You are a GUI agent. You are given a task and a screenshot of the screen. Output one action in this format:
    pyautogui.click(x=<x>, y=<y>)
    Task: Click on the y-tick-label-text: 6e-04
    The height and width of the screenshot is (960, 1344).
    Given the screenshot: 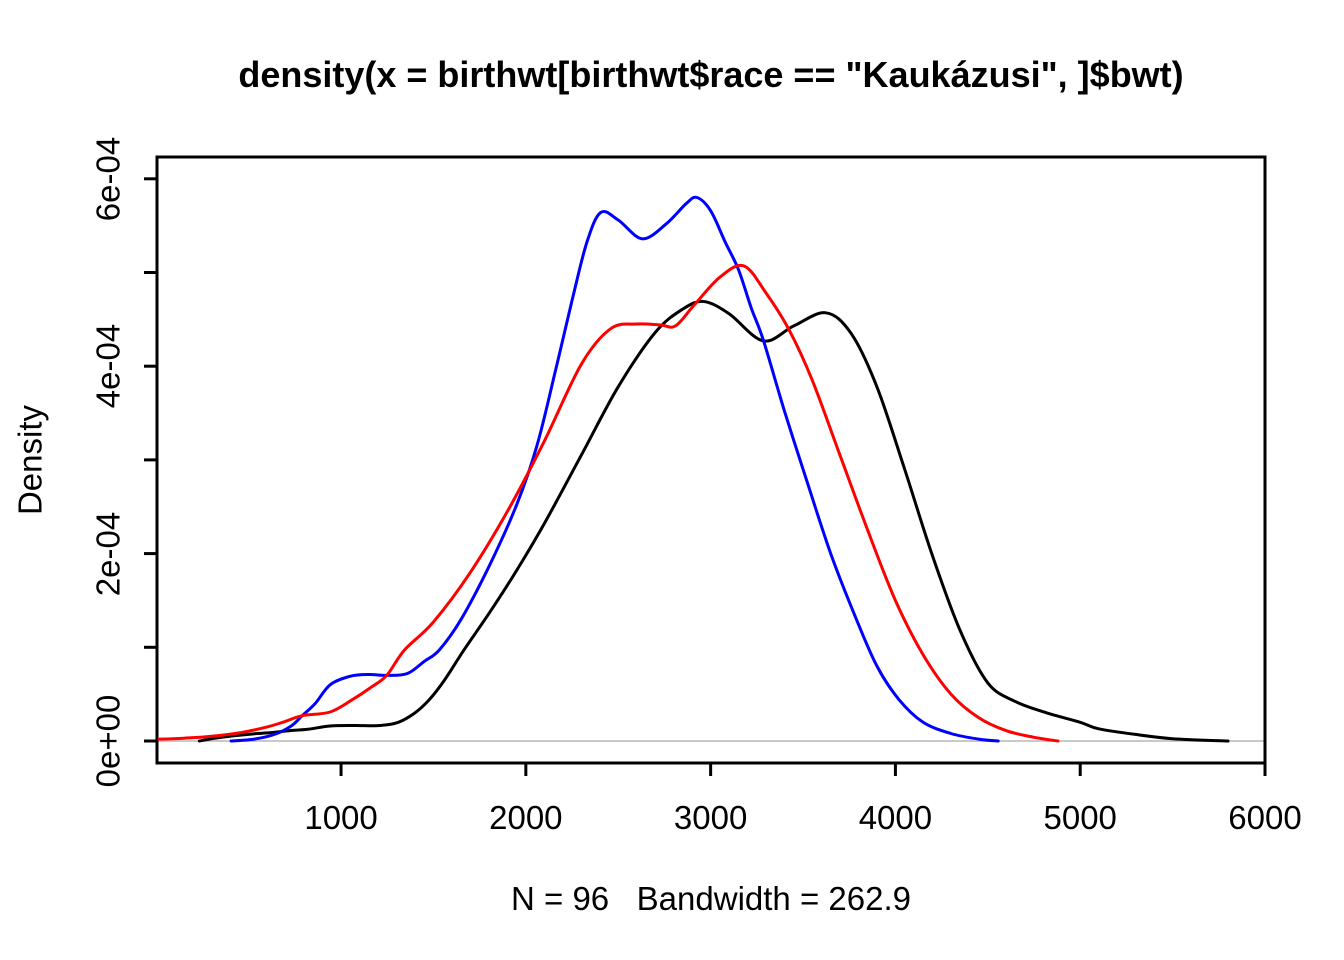 What is the action you would take?
    pyautogui.click(x=108, y=178)
    